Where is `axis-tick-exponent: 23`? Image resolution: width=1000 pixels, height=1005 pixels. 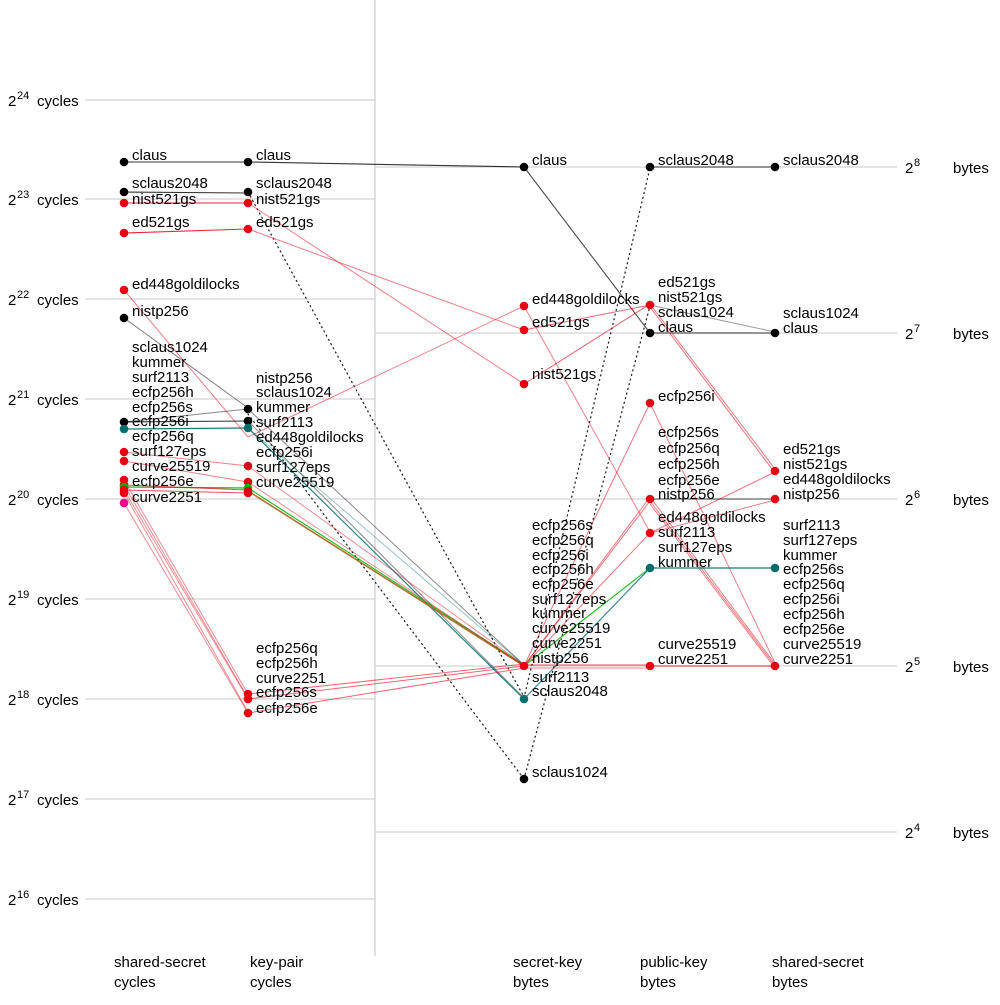
axis-tick-exponent: 23 is located at coordinates (23, 195).